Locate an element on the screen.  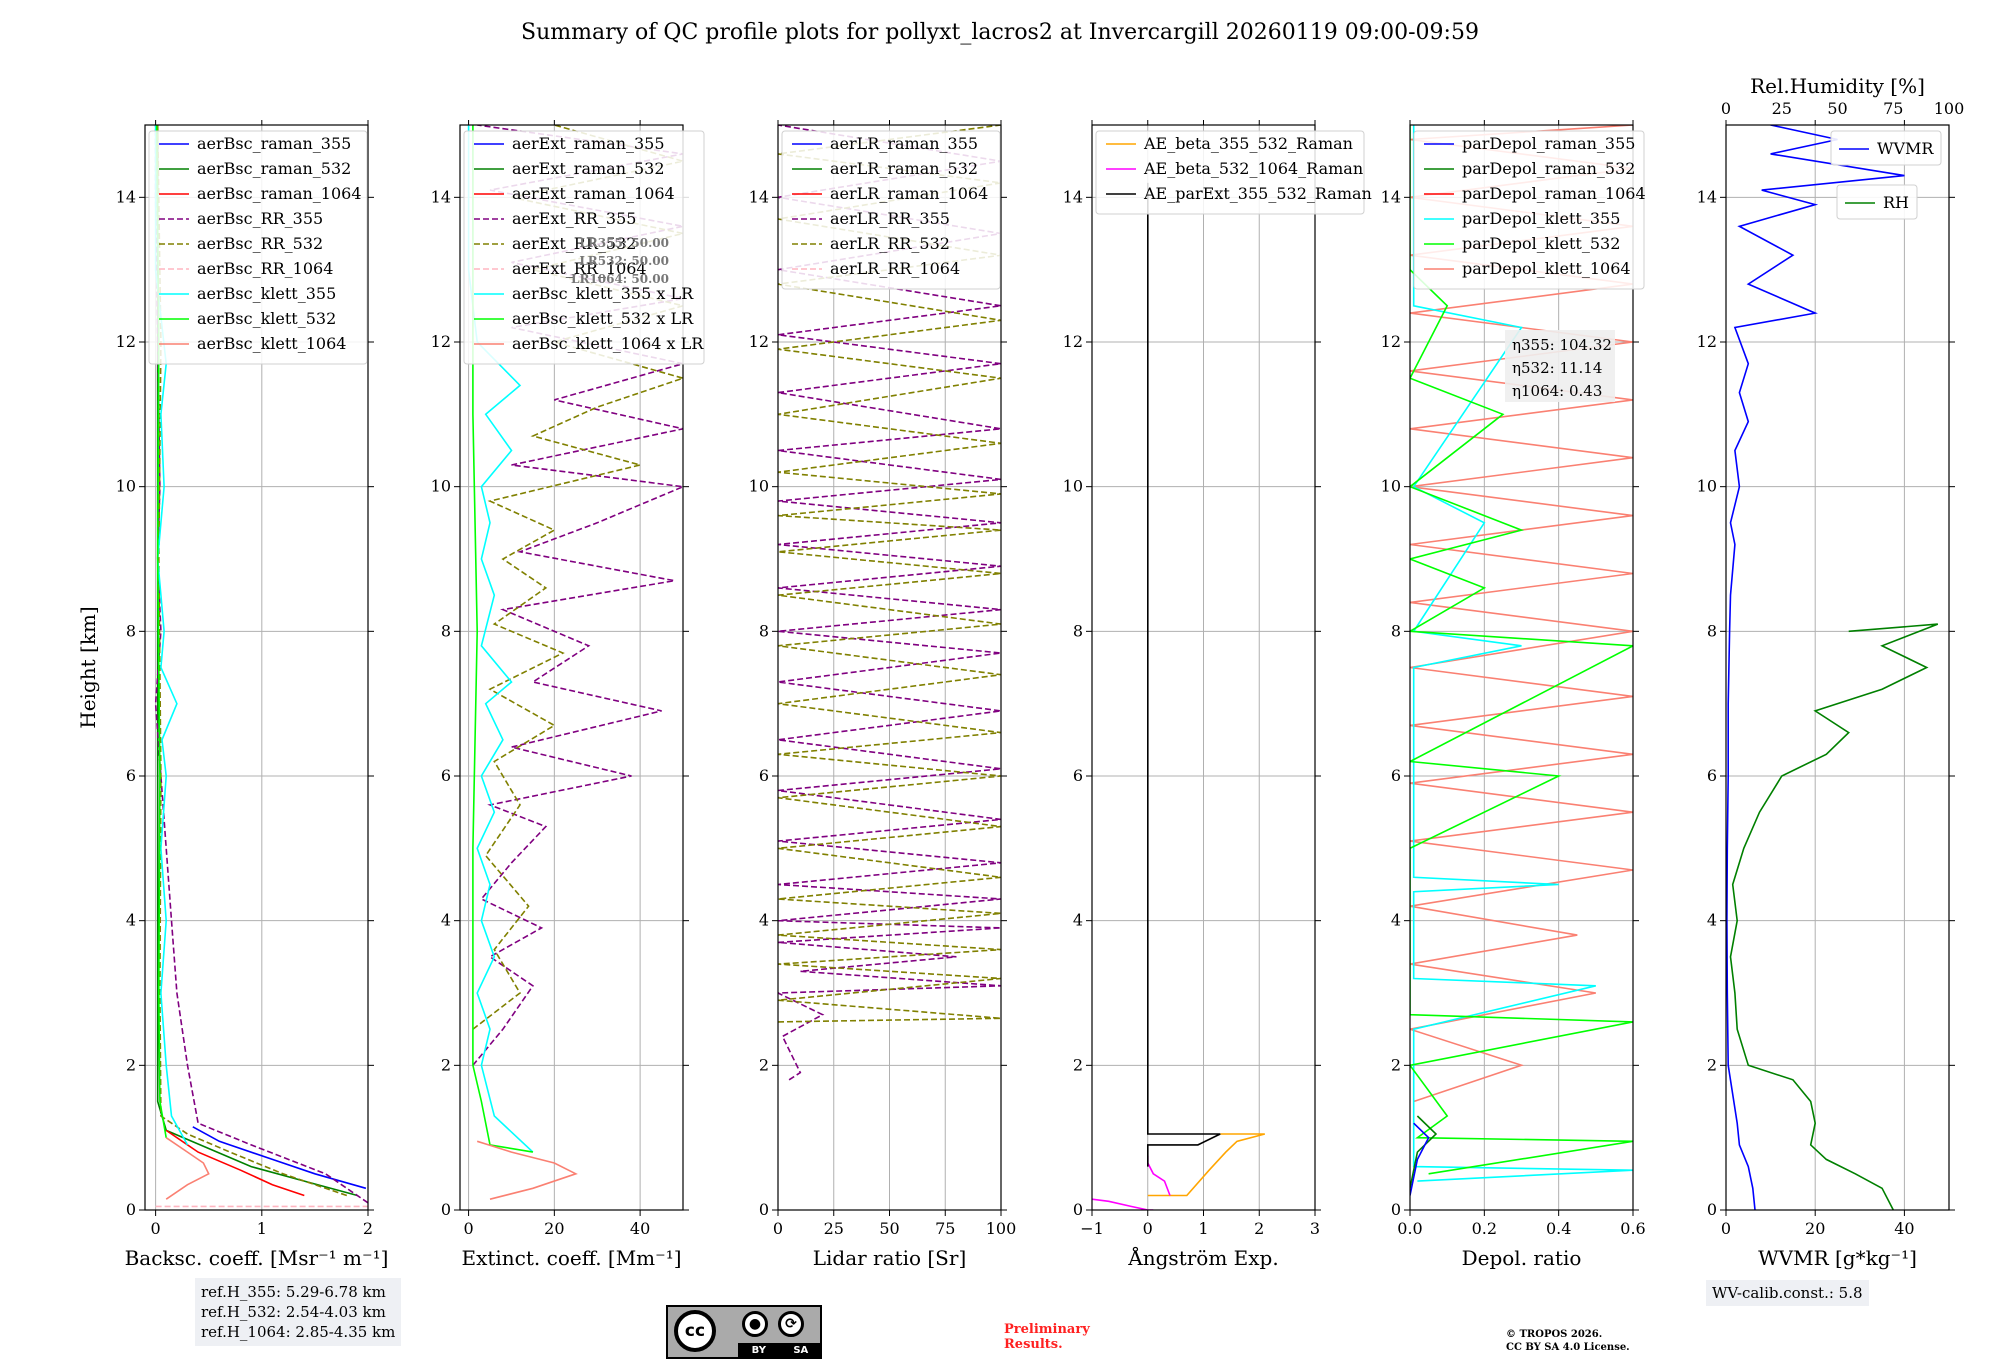
x-tick-label: 3 is located at coordinates (1315, 1228).